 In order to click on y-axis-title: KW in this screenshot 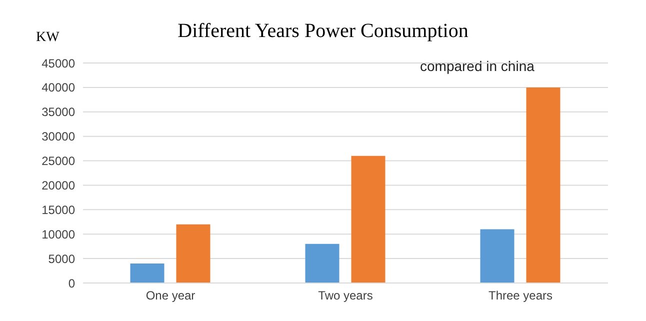, I will do `click(48, 38)`.